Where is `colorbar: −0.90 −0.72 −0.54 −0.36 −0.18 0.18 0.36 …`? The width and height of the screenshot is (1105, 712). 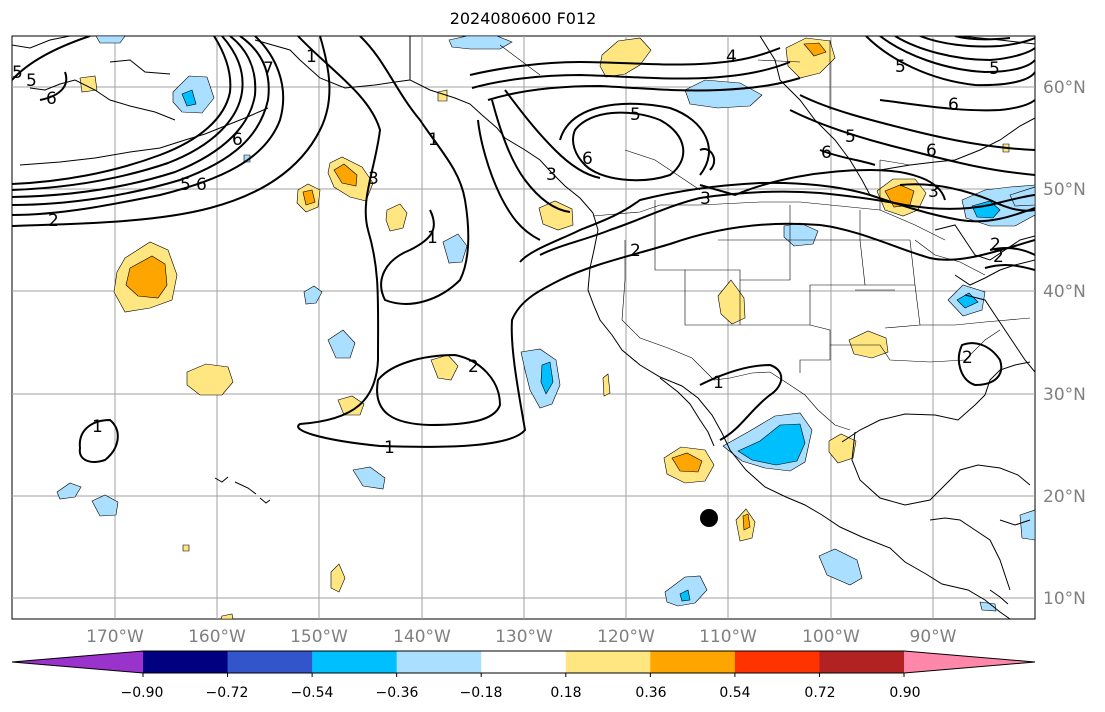 colorbar: −0.90 −0.72 −0.54 −0.36 −0.18 0.18 0.36 … is located at coordinates (523, 675).